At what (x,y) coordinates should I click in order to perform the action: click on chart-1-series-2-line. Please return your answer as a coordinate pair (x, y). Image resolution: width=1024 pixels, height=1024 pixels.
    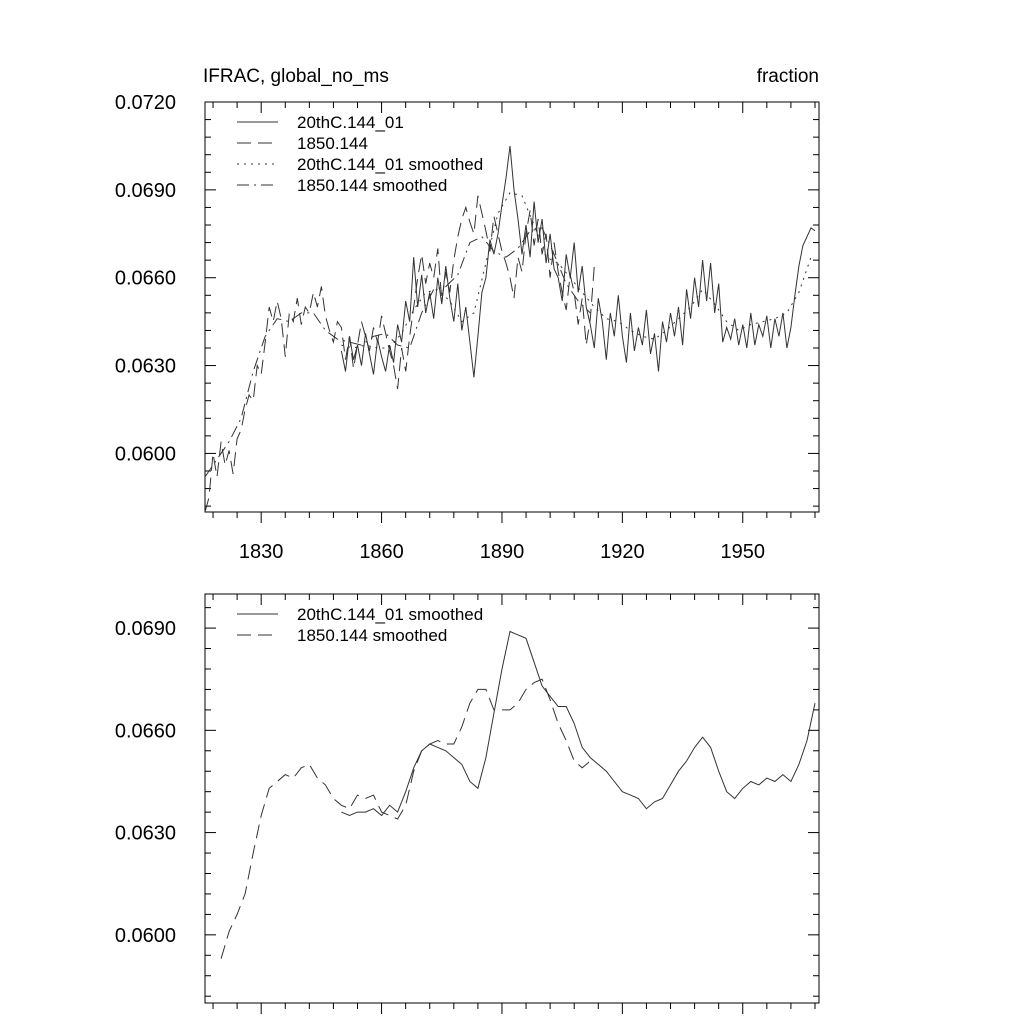
    Looking at the image, I should click on (399, 354).